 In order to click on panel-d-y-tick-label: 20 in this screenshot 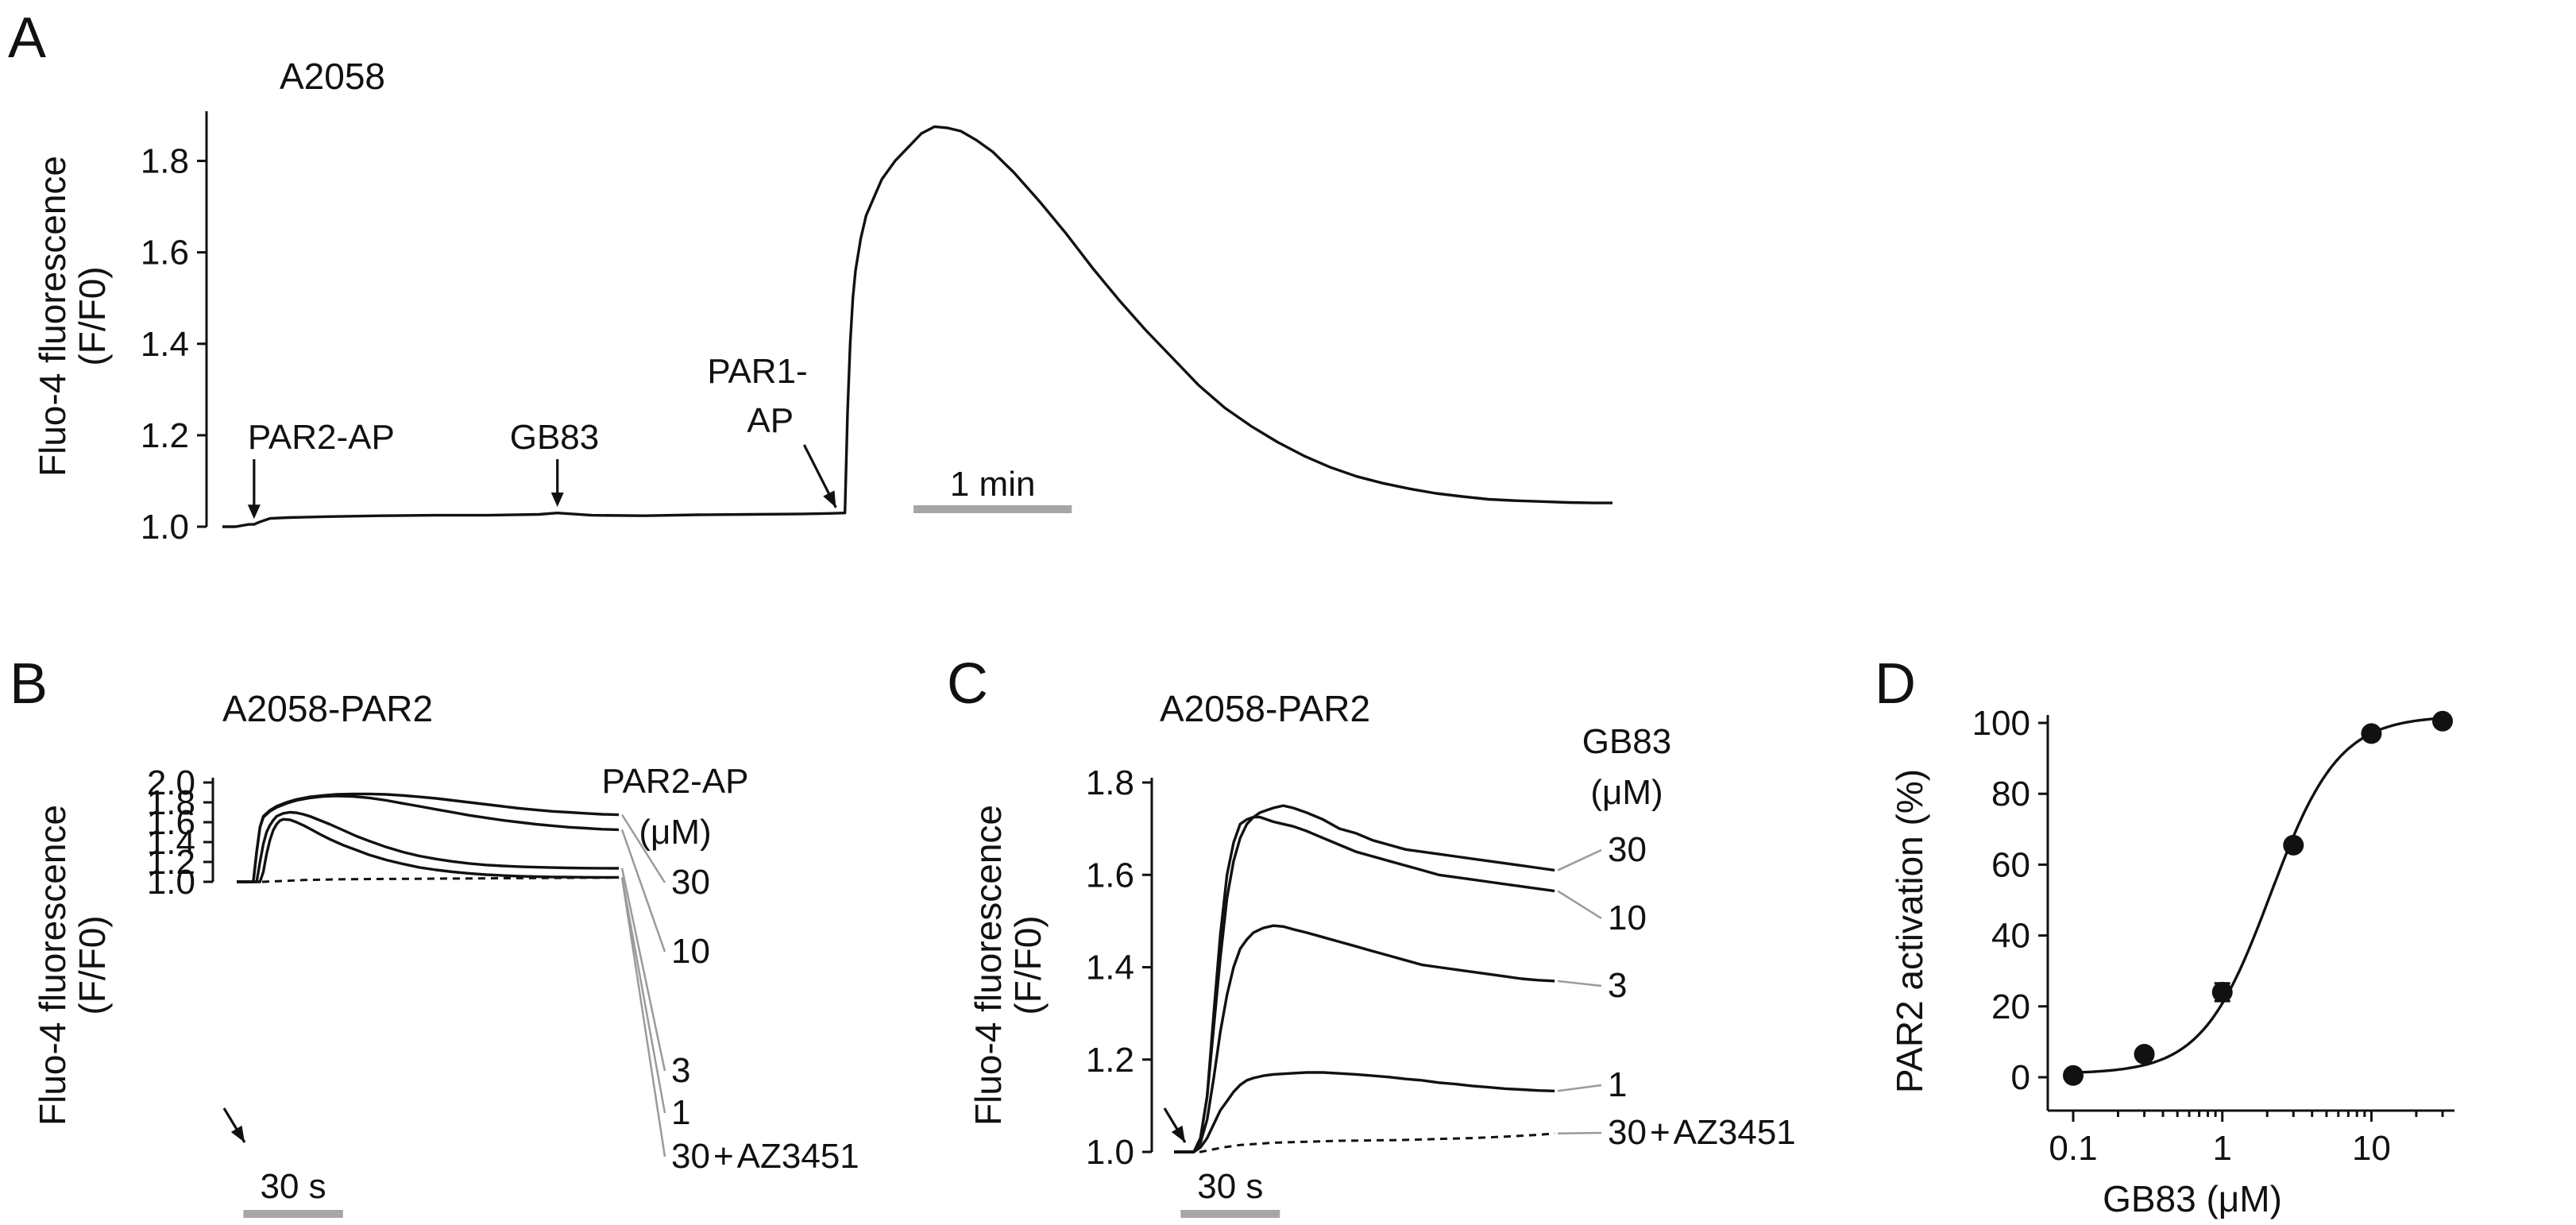, I will do `click(2010, 1006)`.